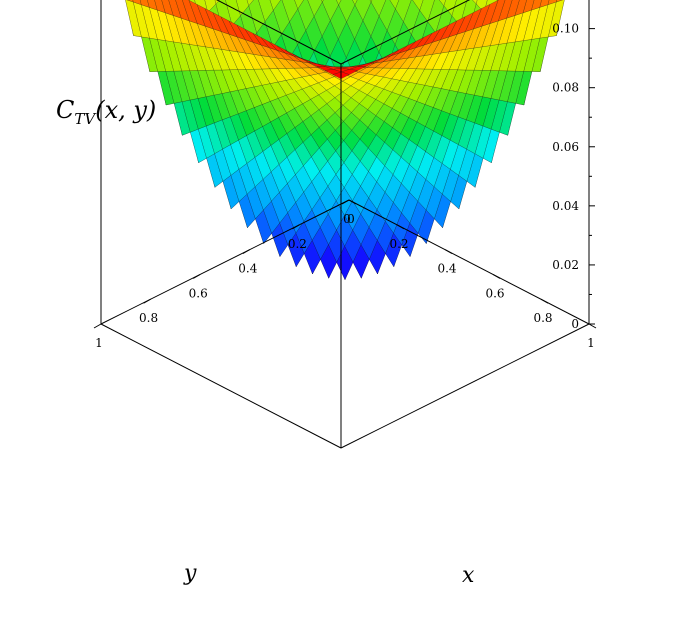 The width and height of the screenshot is (686, 627). What do you see at coordinates (446, 269) in the screenshot?
I see `y-tick-label: 0.4` at bounding box center [446, 269].